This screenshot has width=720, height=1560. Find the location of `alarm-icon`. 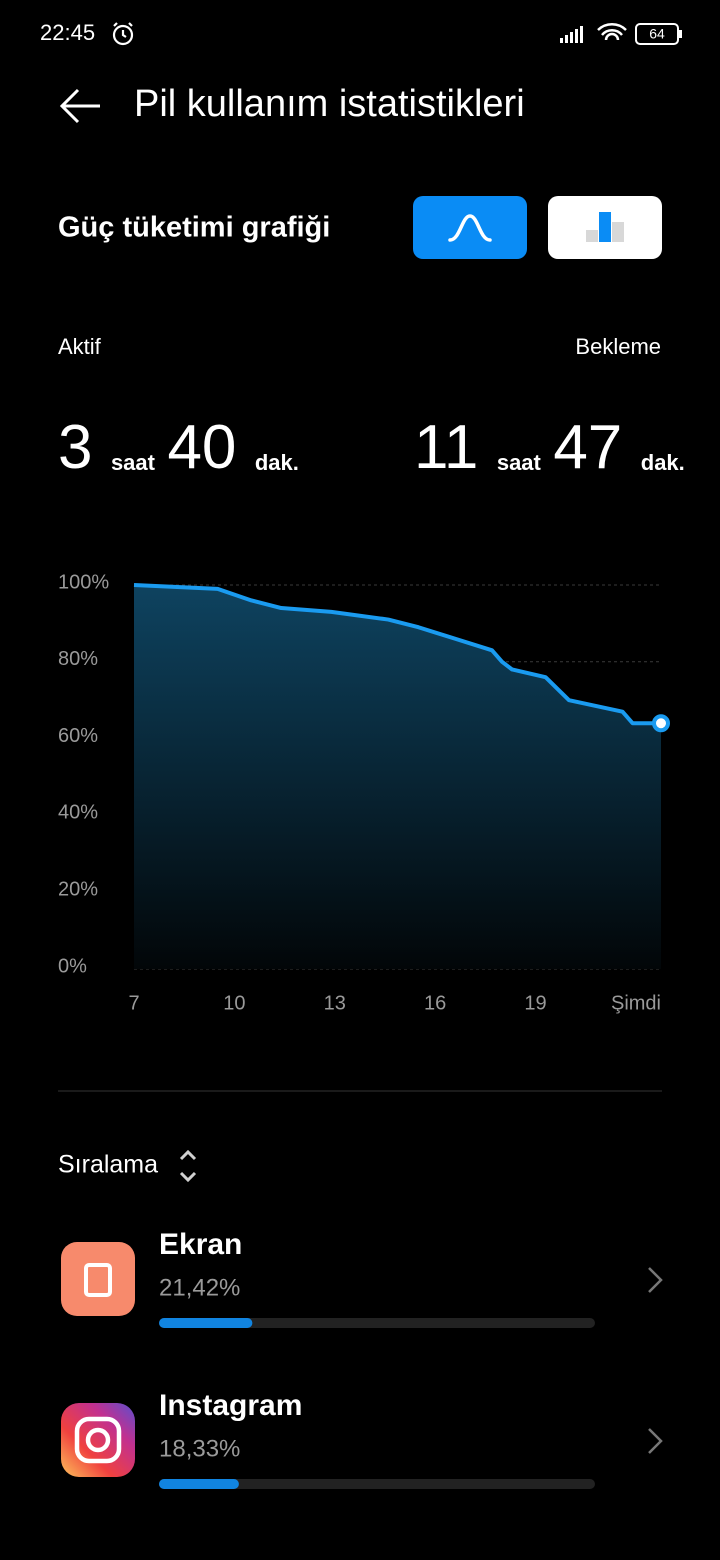

alarm-icon is located at coordinates (123, 34).